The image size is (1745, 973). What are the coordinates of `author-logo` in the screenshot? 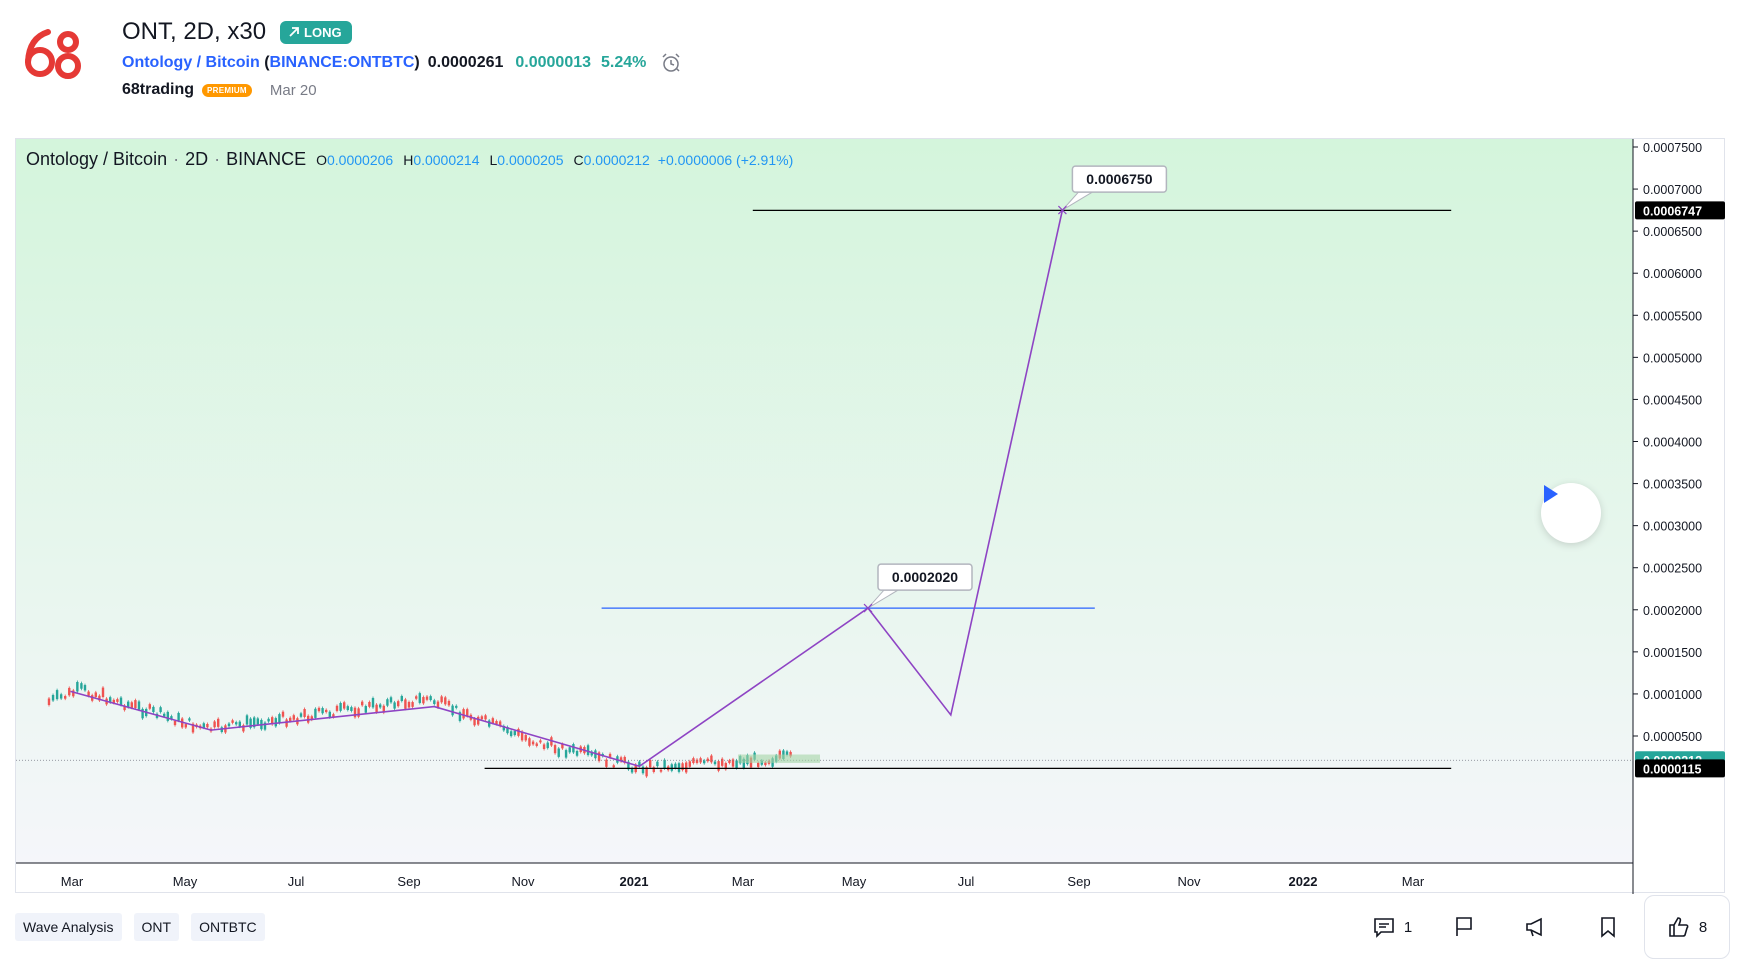 It's located at (53, 55).